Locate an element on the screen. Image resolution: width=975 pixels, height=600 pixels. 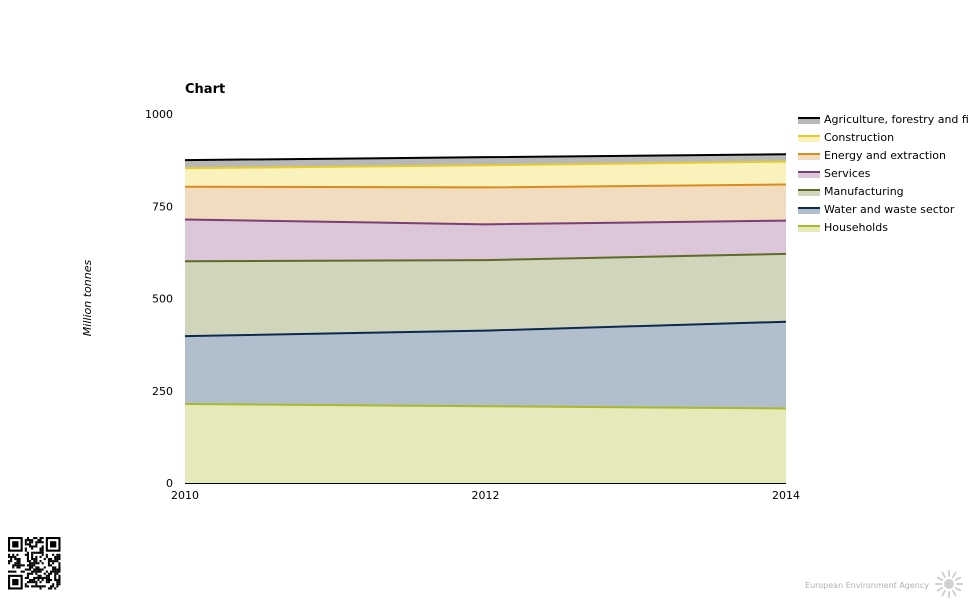
line-households is located at coordinates (485, 406).